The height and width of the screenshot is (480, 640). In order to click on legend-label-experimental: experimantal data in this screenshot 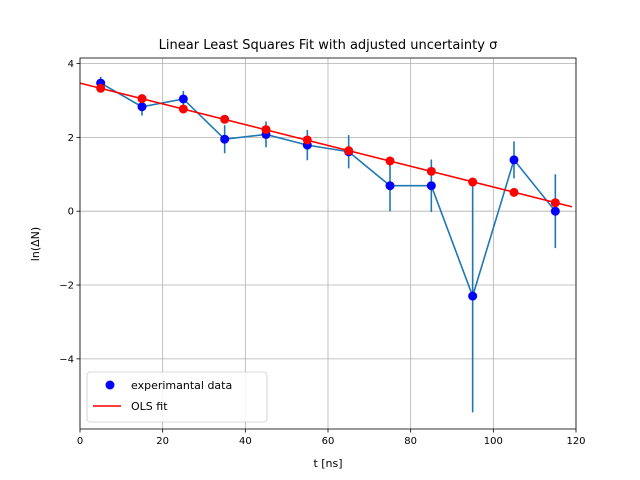, I will do `click(181, 385)`.